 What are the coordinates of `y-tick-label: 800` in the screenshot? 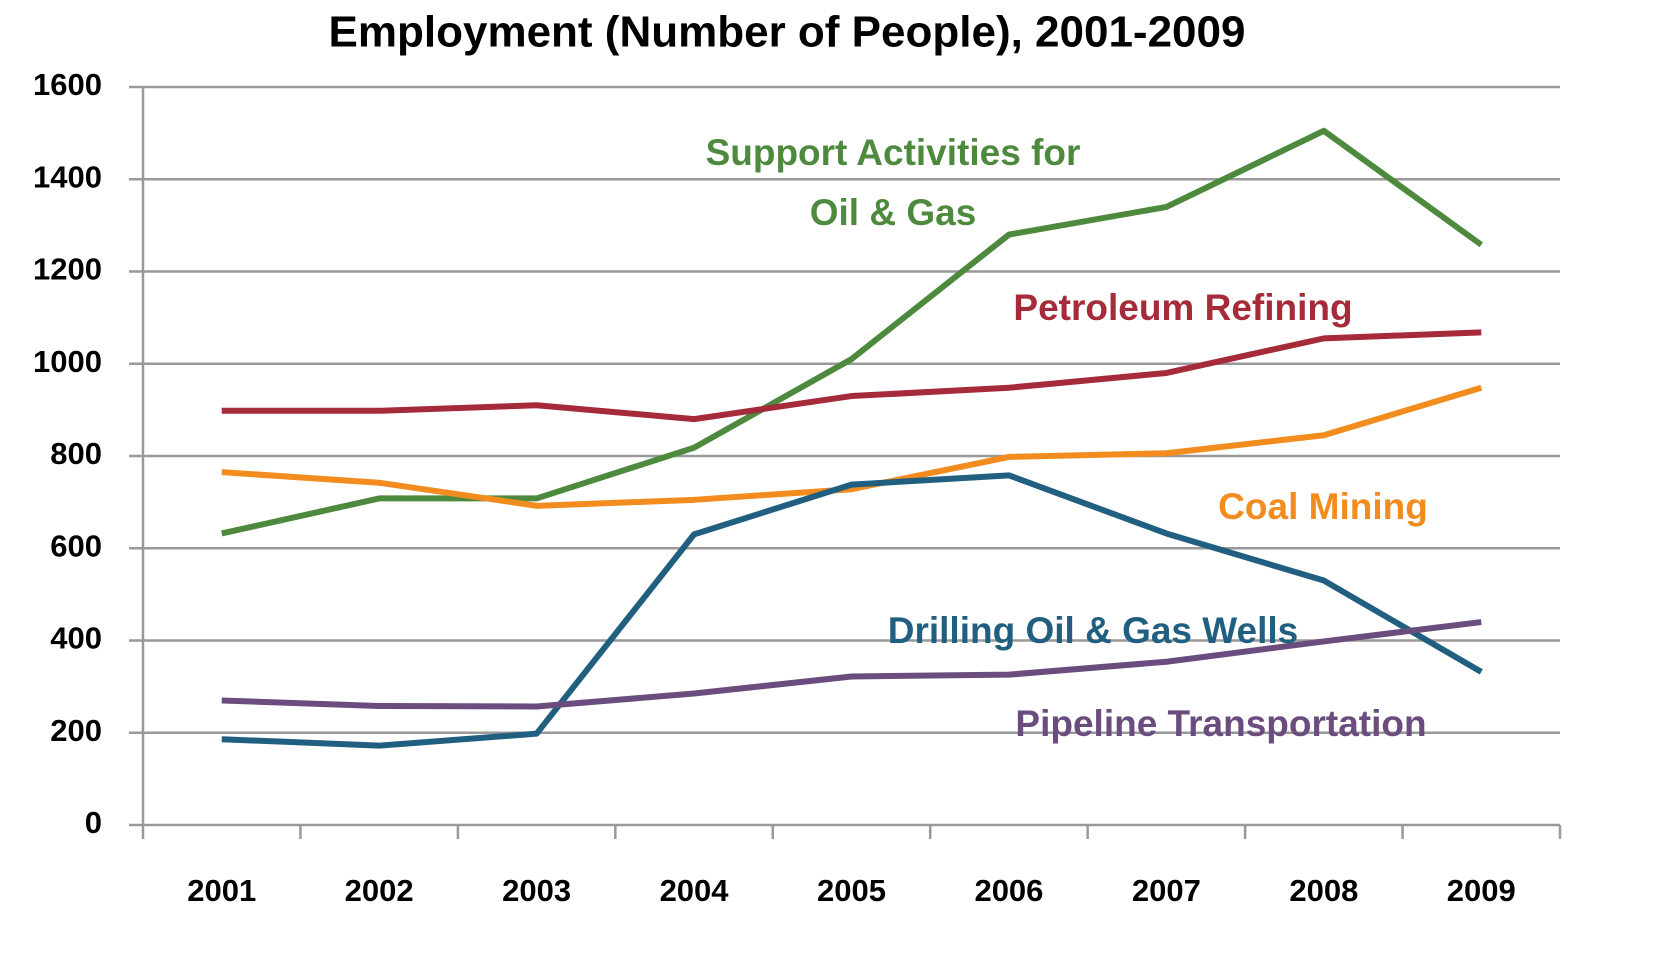 It's located at (76, 453).